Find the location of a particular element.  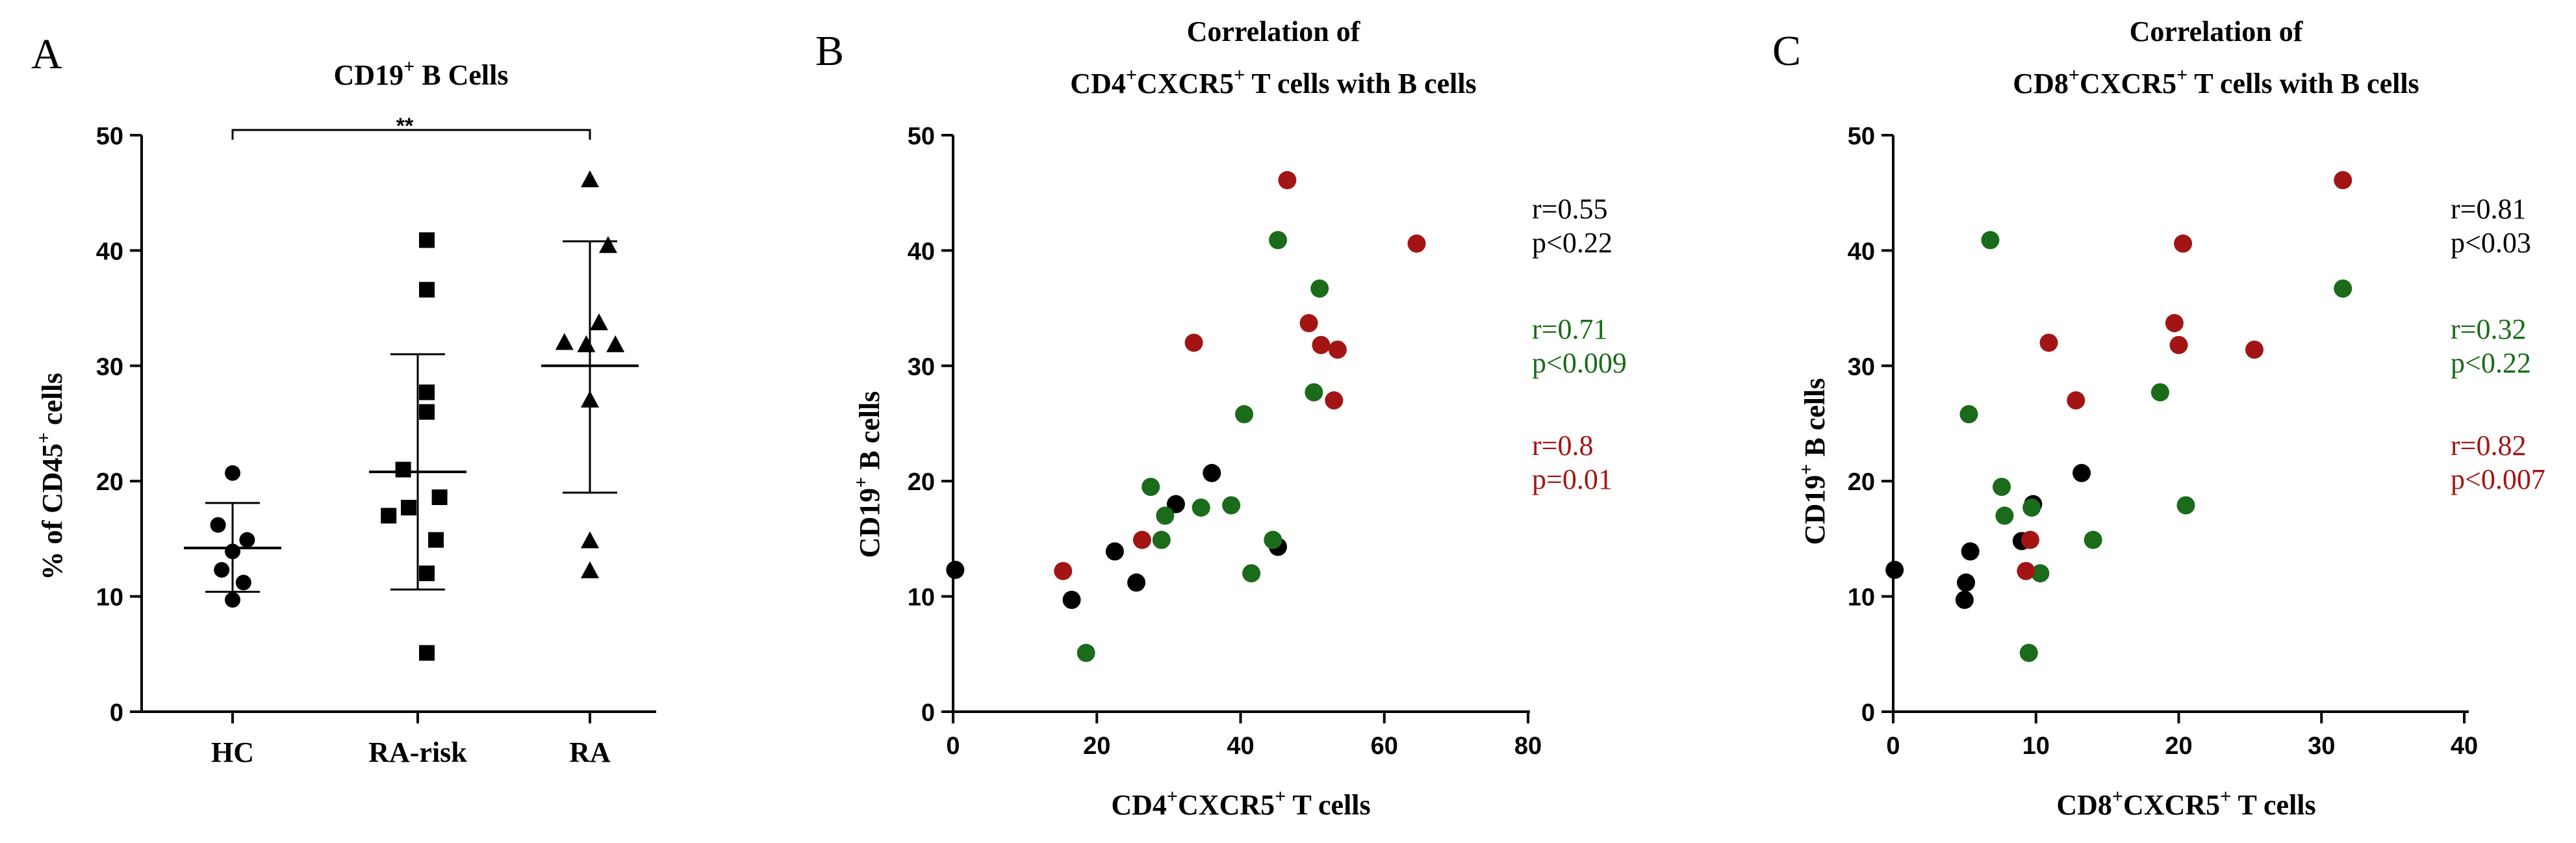

panel-c-x-ticks: 0 10 20 30 40 is located at coordinates (2182, 736).